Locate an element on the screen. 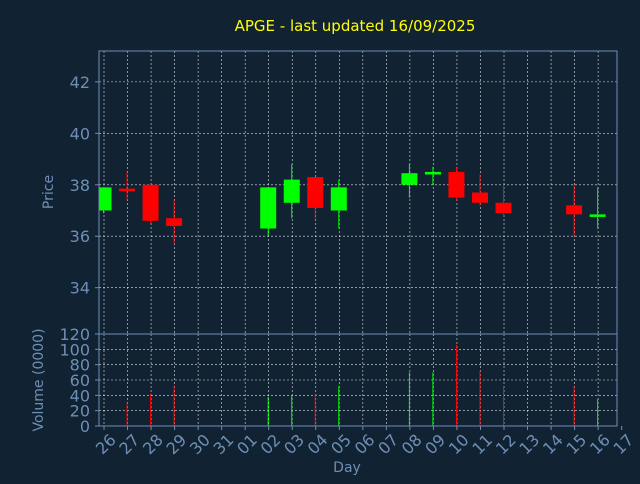 The image size is (640, 484). candlestick-series is located at coordinates (352, 204).